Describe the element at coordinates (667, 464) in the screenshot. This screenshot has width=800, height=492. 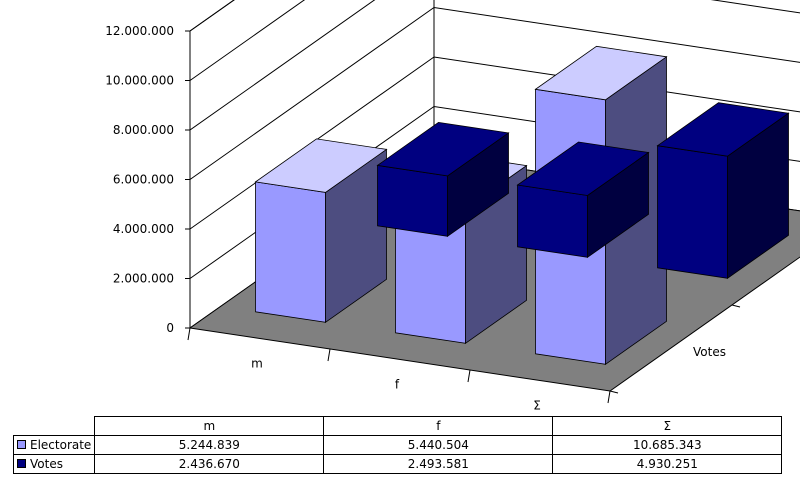
I see `table-cell: 4.930.251` at that location.